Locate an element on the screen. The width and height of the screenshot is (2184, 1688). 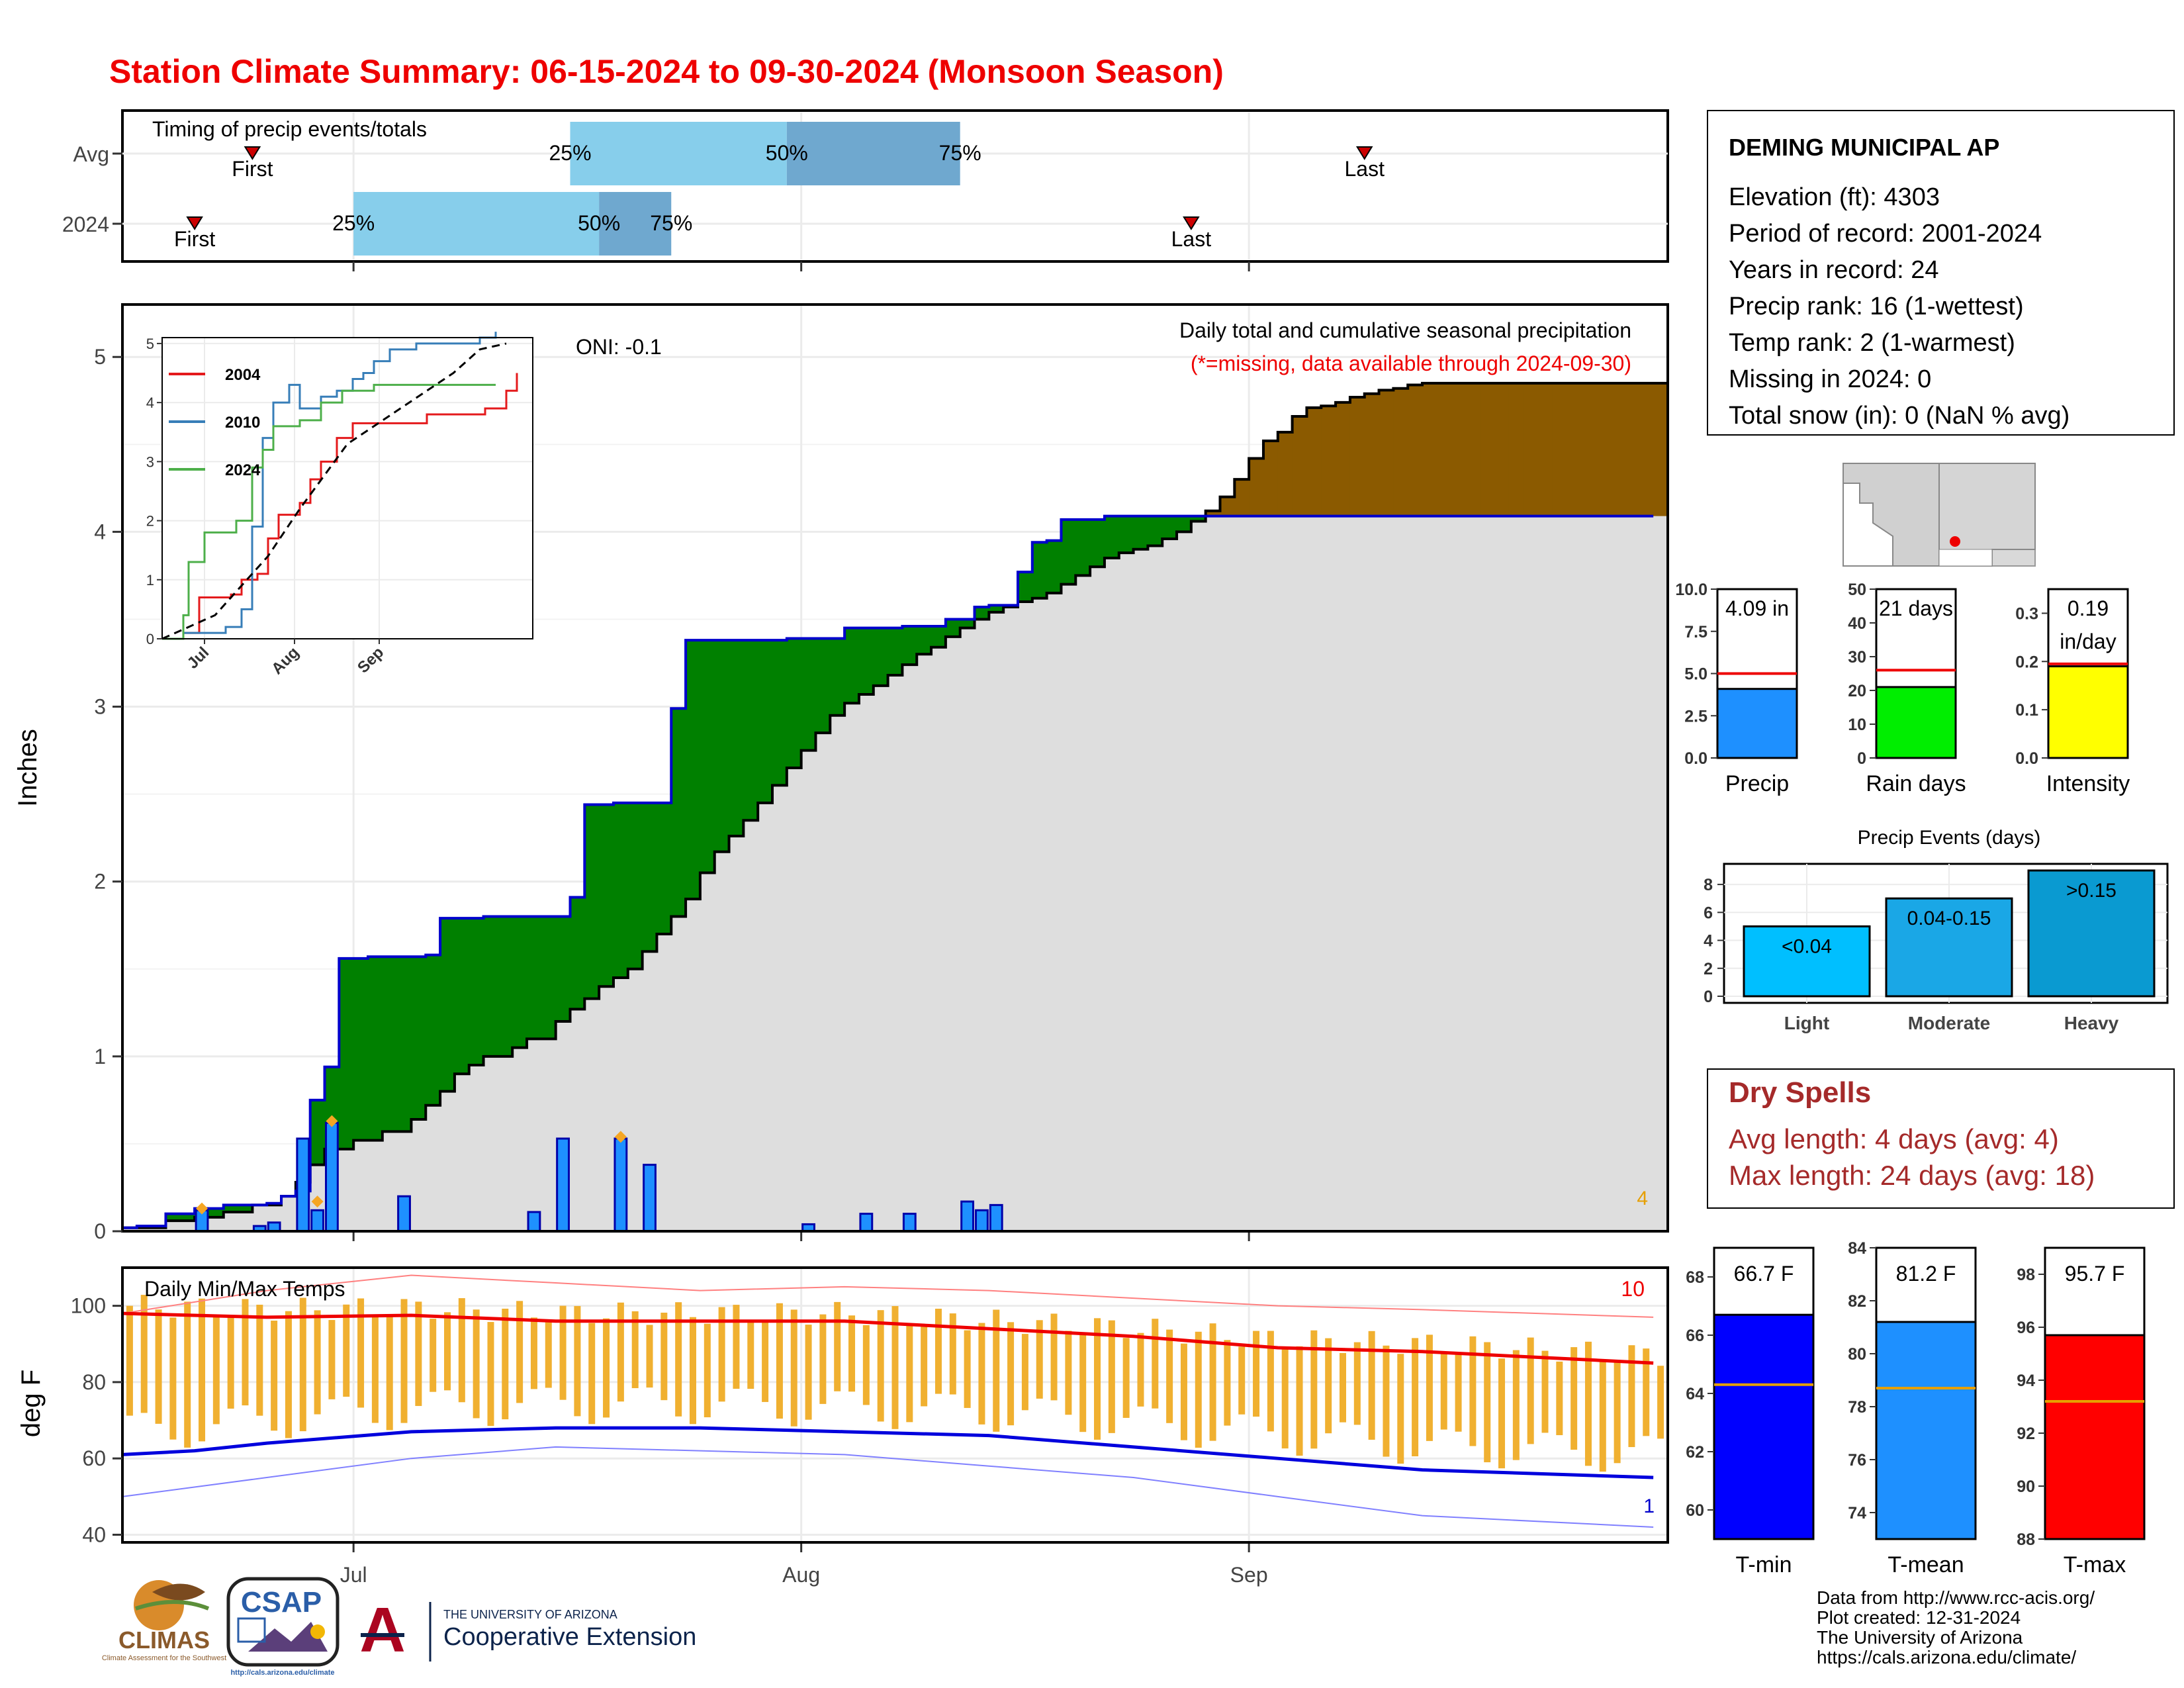
temp-summary-value-label: 81.2 F is located at coordinates (1926, 1274).